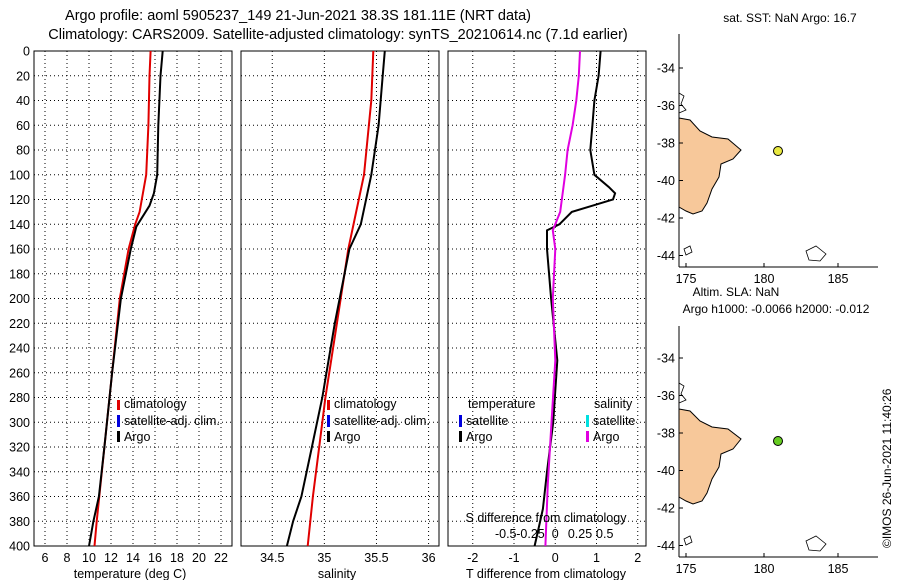 The height and width of the screenshot is (580, 900). I want to click on legend-title-salinity: salinity, so click(613, 404).